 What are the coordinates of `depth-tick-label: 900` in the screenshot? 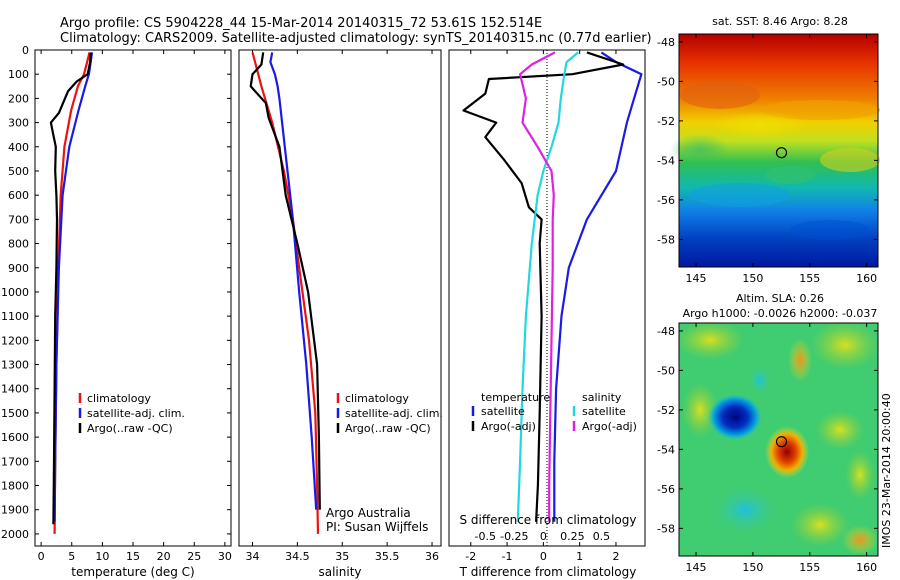 It's located at (18, 268).